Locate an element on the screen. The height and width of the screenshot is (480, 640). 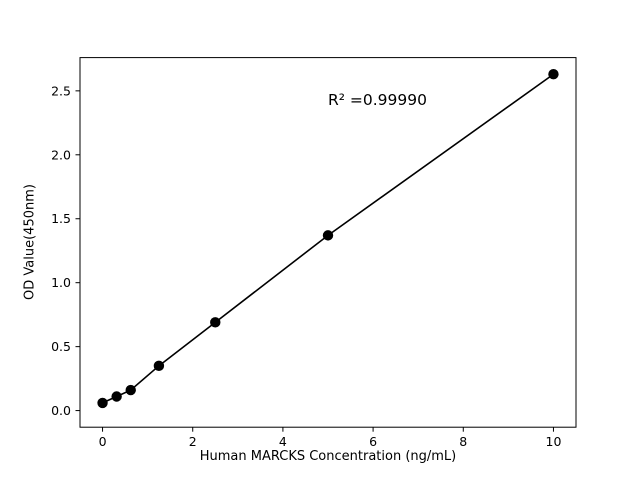
x-tick-label: 2 is located at coordinates (193, 441).